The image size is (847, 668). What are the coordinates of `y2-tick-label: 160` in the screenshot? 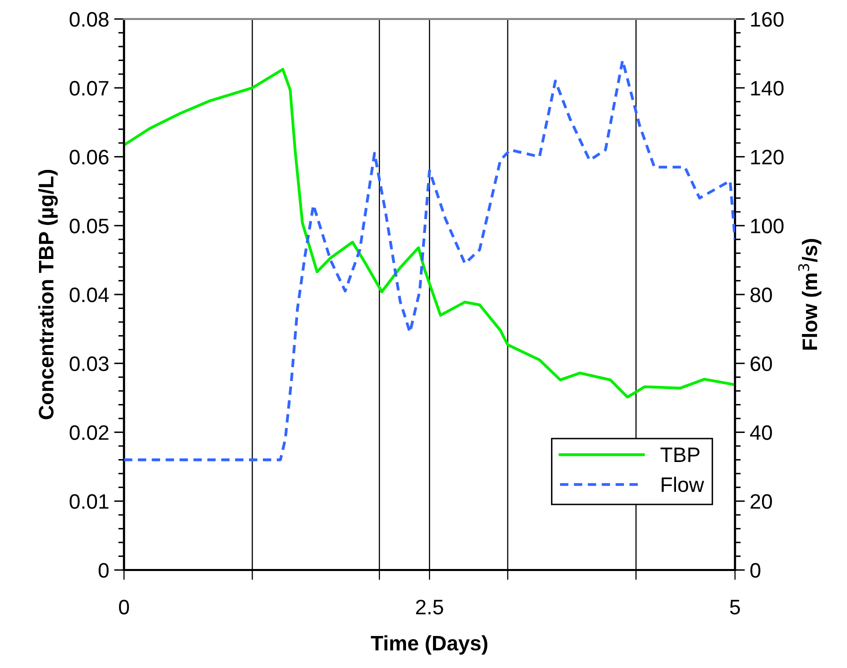 It's located at (767, 19).